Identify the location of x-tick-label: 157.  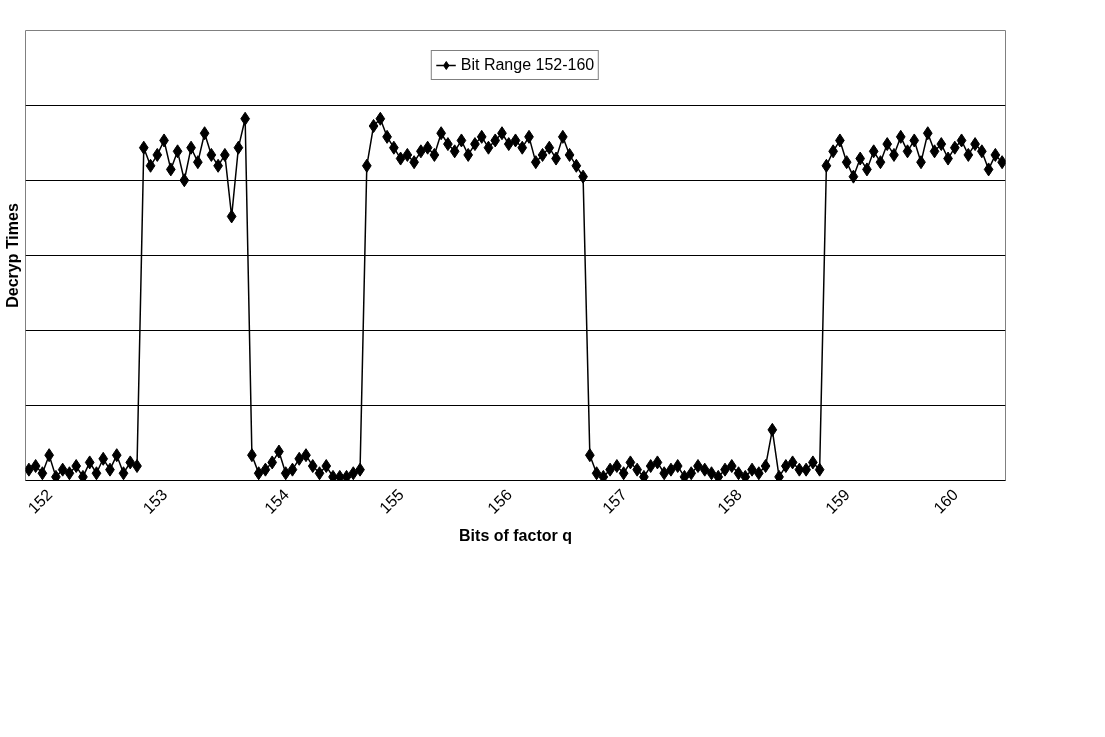
(615, 501).